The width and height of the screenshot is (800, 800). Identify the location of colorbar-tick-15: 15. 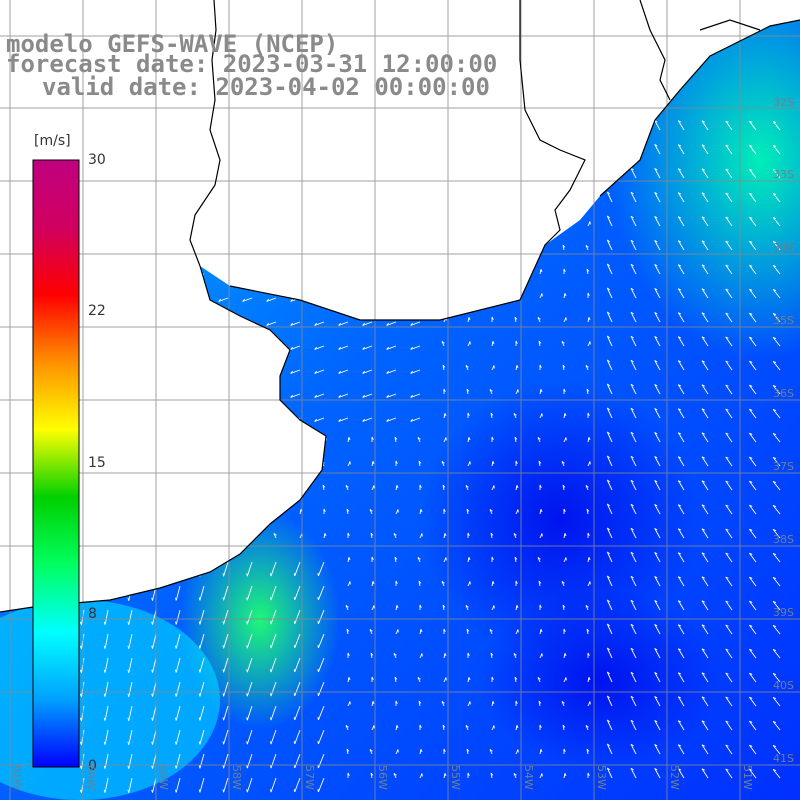
(97, 463).